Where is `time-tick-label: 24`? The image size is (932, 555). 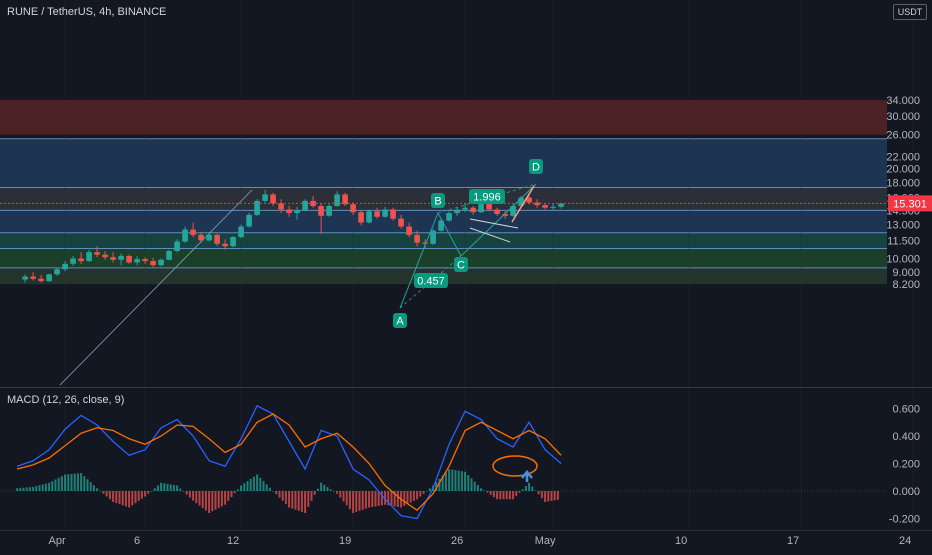
time-tick-label: 24 is located at coordinates (905, 541).